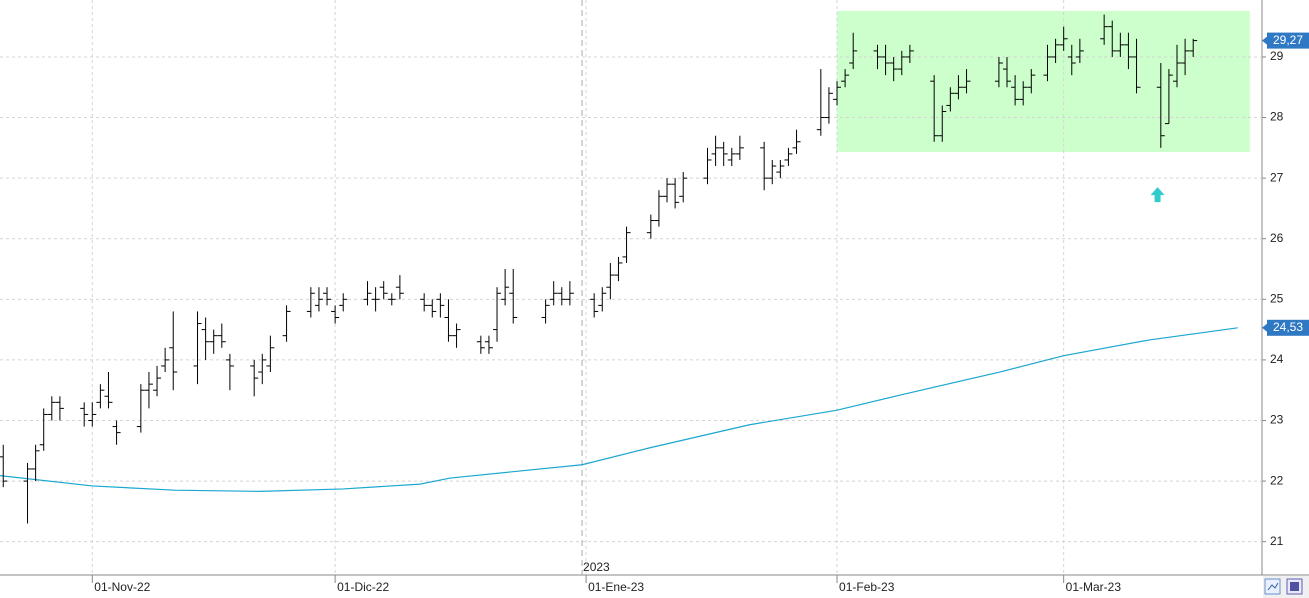 This screenshot has width=1309, height=598. I want to click on y-tick-label: 25, so click(1277, 298).